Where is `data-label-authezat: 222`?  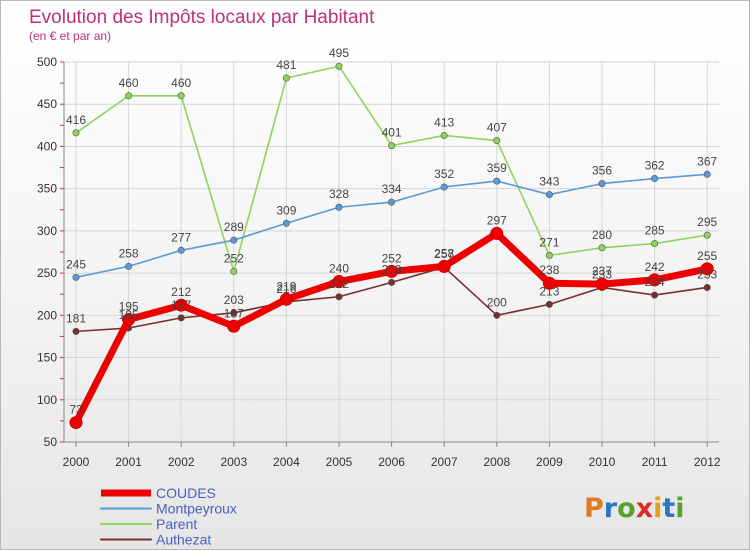
data-label-authezat: 222 is located at coordinates (339, 284).